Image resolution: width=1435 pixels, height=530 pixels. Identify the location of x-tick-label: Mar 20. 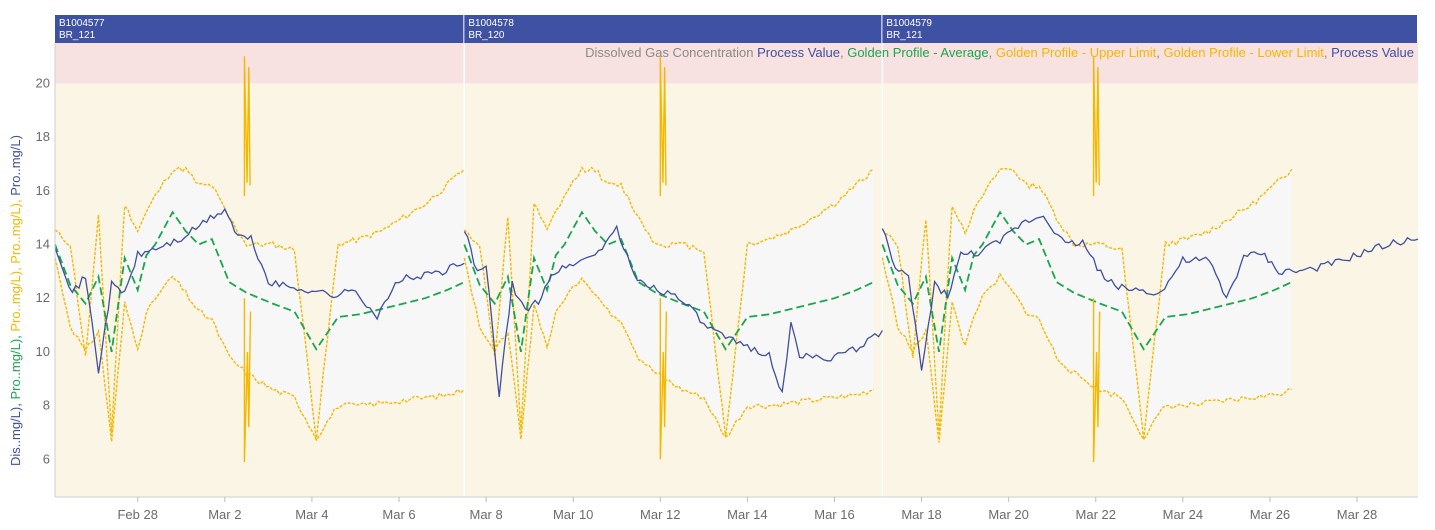
(1008, 514).